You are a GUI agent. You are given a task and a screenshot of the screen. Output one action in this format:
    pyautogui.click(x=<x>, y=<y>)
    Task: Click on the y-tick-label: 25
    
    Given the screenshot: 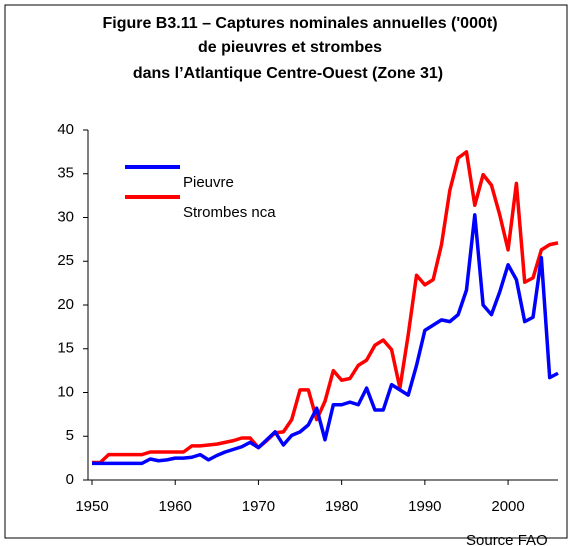 What is the action you would take?
    pyautogui.click(x=65, y=260)
    